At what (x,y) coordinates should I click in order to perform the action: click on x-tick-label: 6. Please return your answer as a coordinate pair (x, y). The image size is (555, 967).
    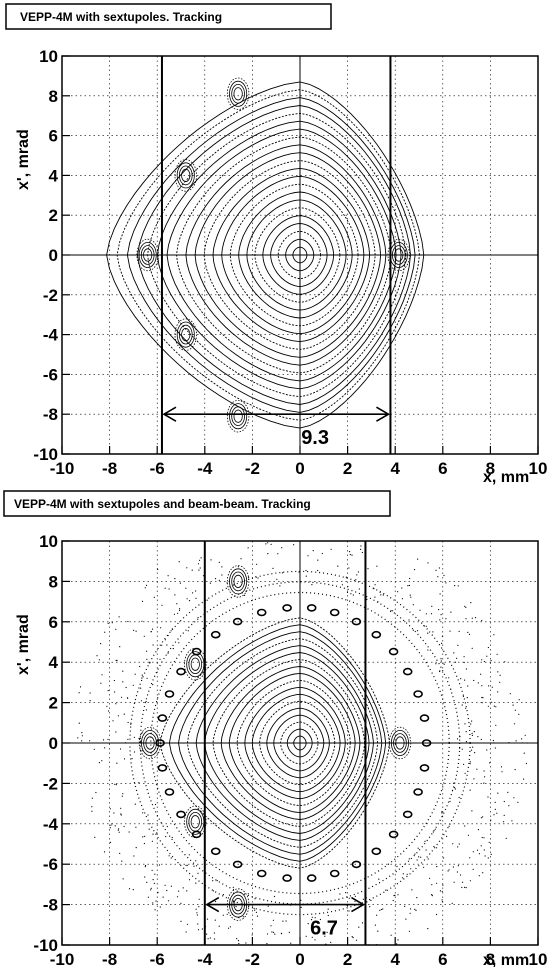
    Looking at the image, I should click on (442, 468).